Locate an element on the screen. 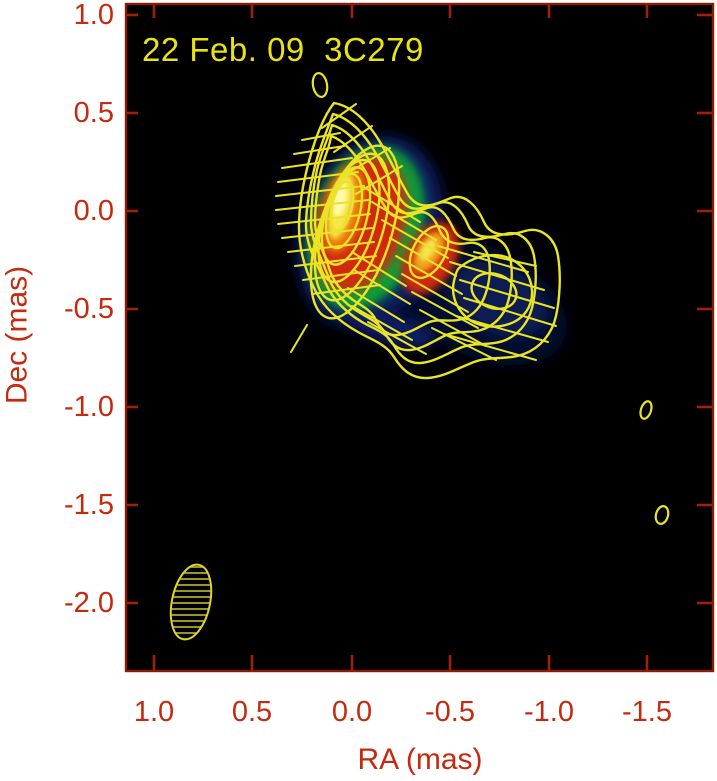  x-tick-label: -0.5 is located at coordinates (450, 712).